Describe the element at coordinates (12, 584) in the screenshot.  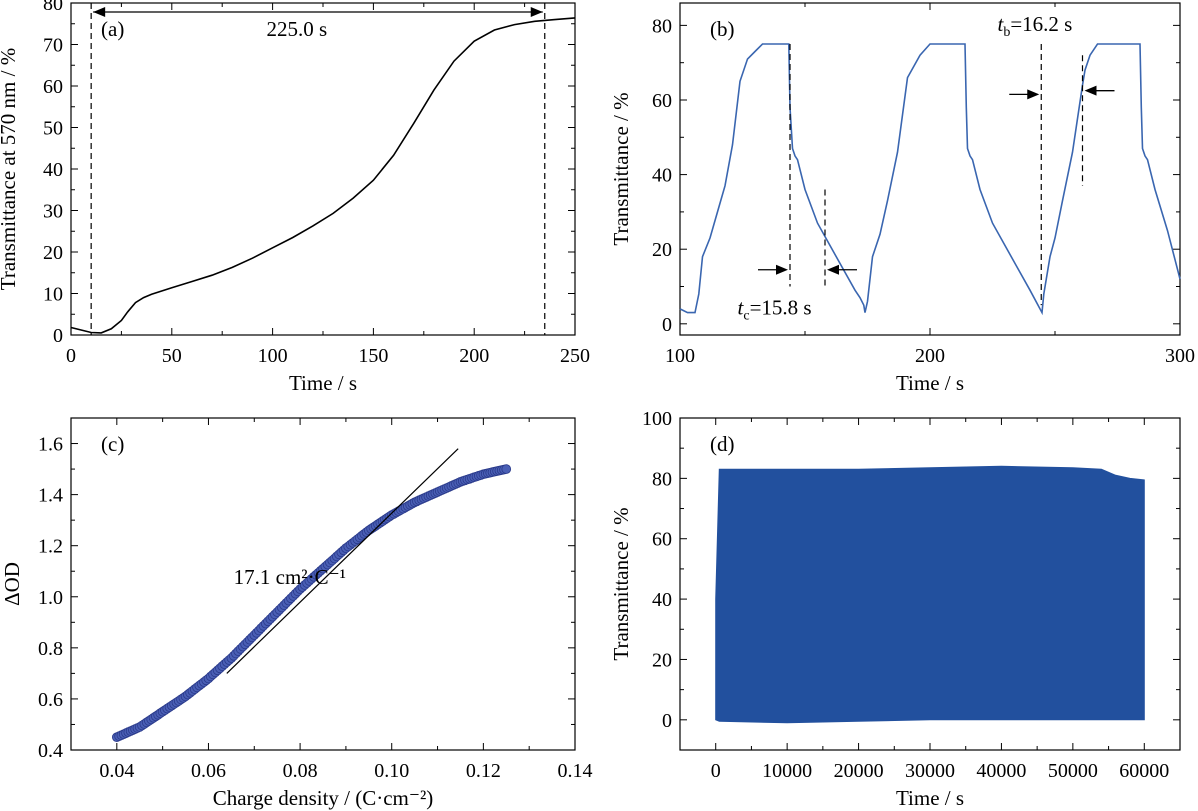
I see `y-axis-title: ΔOD` at that location.